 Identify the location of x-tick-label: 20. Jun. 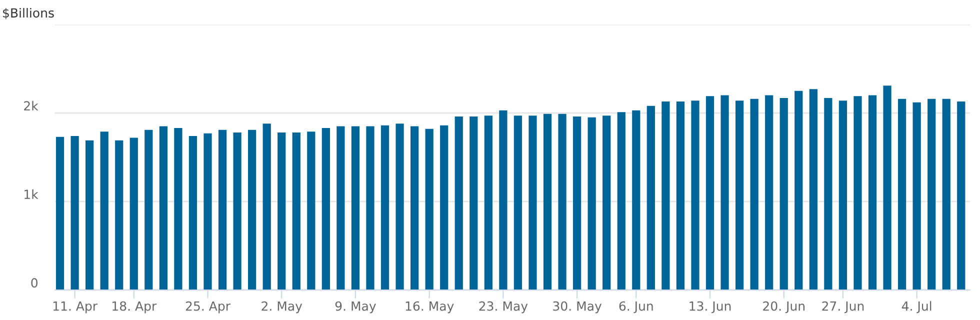
(783, 307).